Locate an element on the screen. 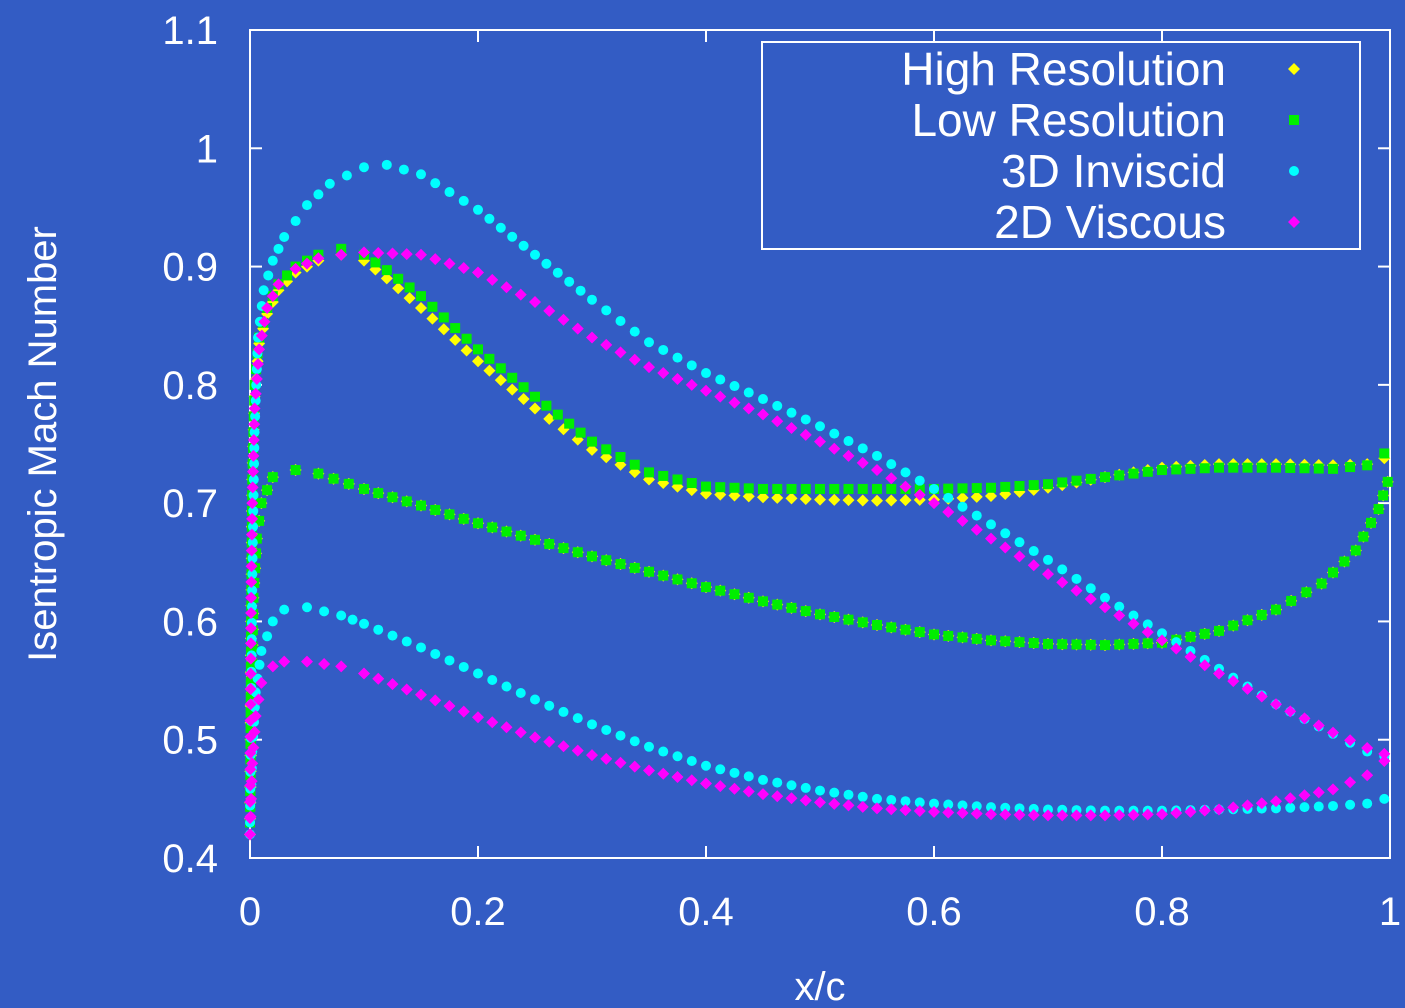  x-tick-label: 0.8 is located at coordinates (1162, 912).